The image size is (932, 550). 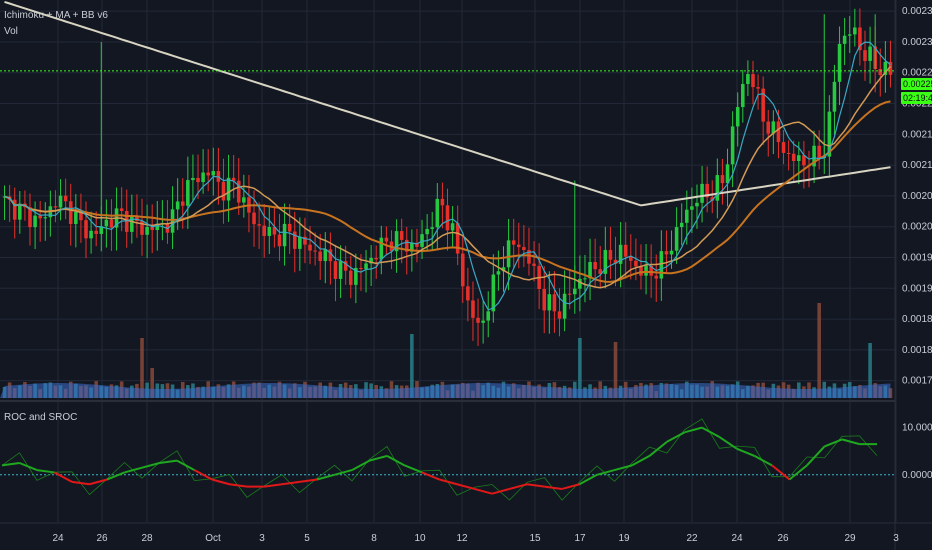 What do you see at coordinates (916, 98) in the screenshot?
I see `countdown-tag: 02:19:43` at bounding box center [916, 98].